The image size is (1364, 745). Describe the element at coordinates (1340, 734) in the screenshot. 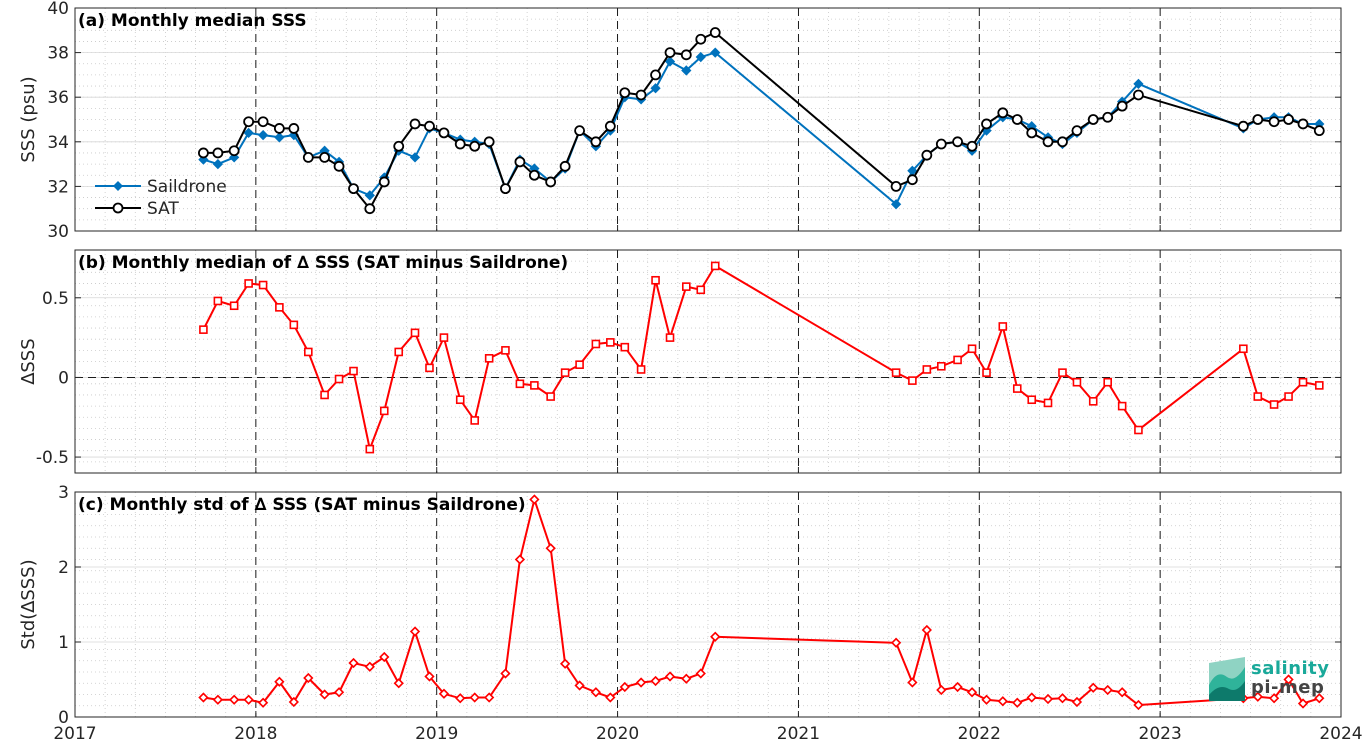

I see `x-tick-label: 2024` at that location.